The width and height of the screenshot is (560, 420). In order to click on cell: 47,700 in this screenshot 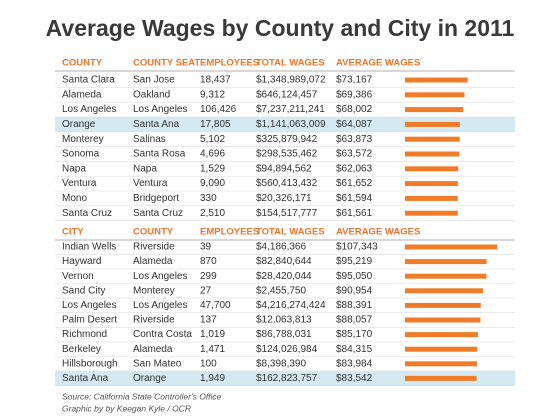, I will do `click(215, 305)`.